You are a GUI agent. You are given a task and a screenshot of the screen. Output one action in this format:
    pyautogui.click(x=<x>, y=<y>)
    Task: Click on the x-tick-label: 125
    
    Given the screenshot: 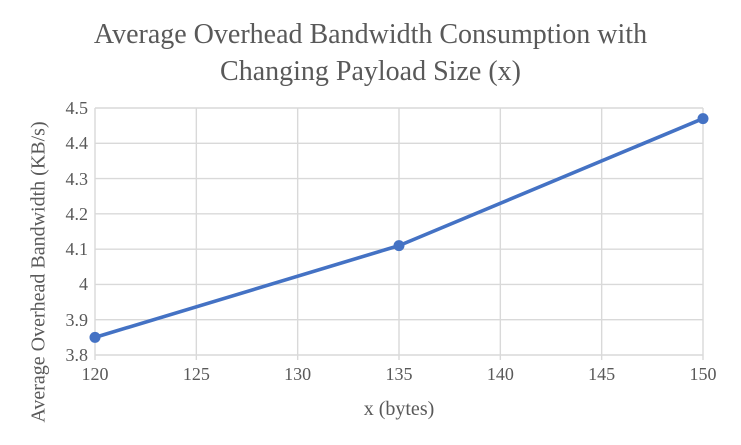 What is the action you would take?
    pyautogui.click(x=196, y=374)
    